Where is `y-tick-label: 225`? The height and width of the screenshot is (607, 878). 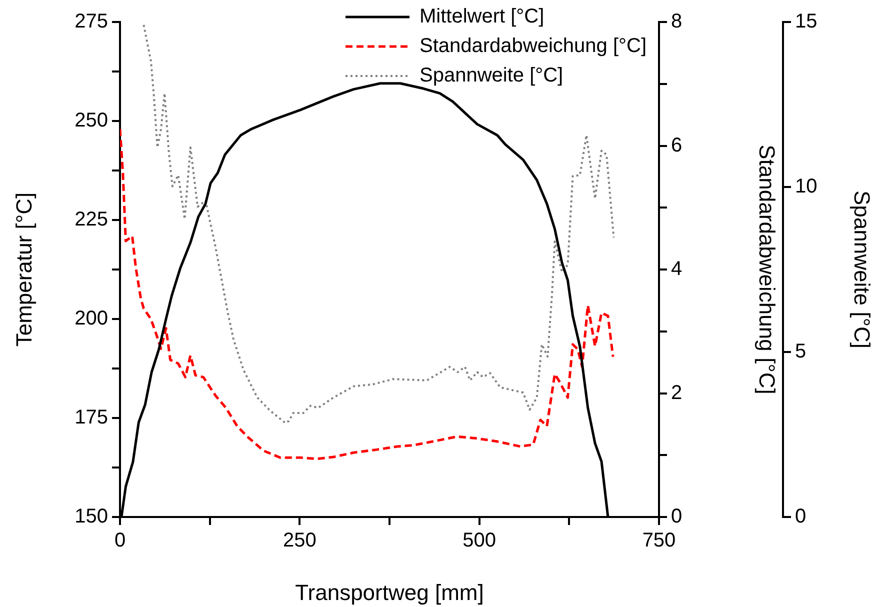
y-tick-label: 225 is located at coordinates (91, 219).